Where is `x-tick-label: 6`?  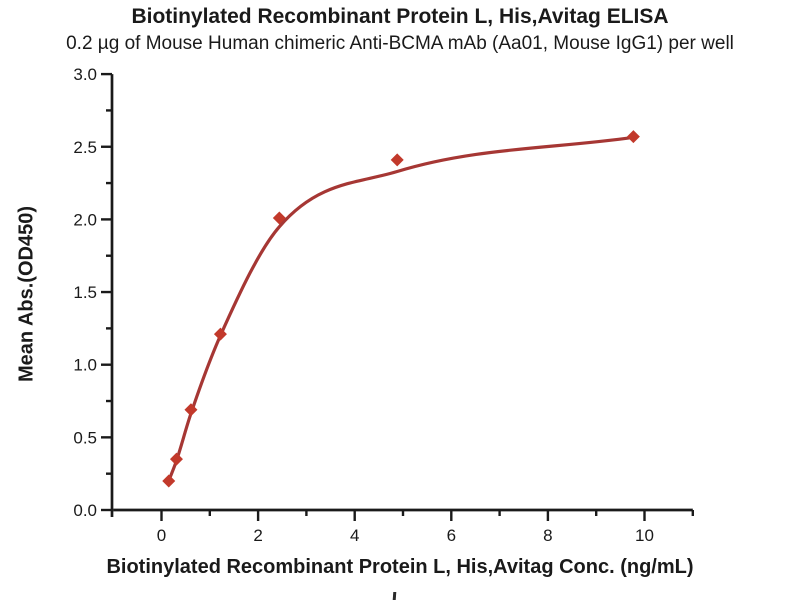
x-tick-label: 6 is located at coordinates (451, 535).